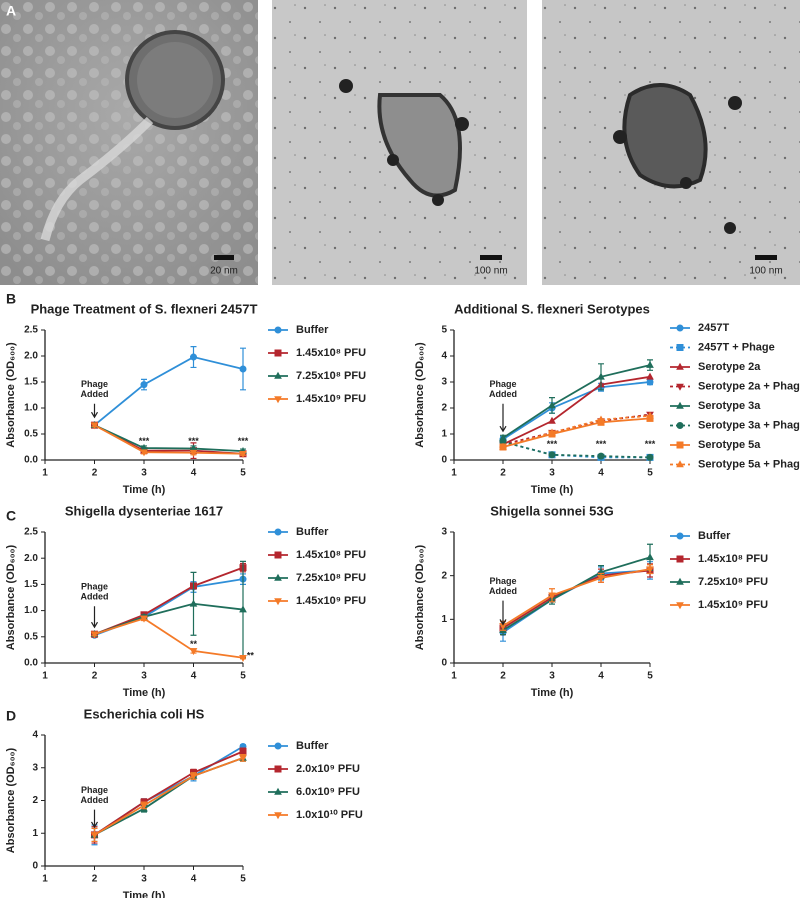 This screenshot has height=903, width=800. Describe the element at coordinates (444, 460) in the screenshot. I see `y-tick-label: 0` at that location.